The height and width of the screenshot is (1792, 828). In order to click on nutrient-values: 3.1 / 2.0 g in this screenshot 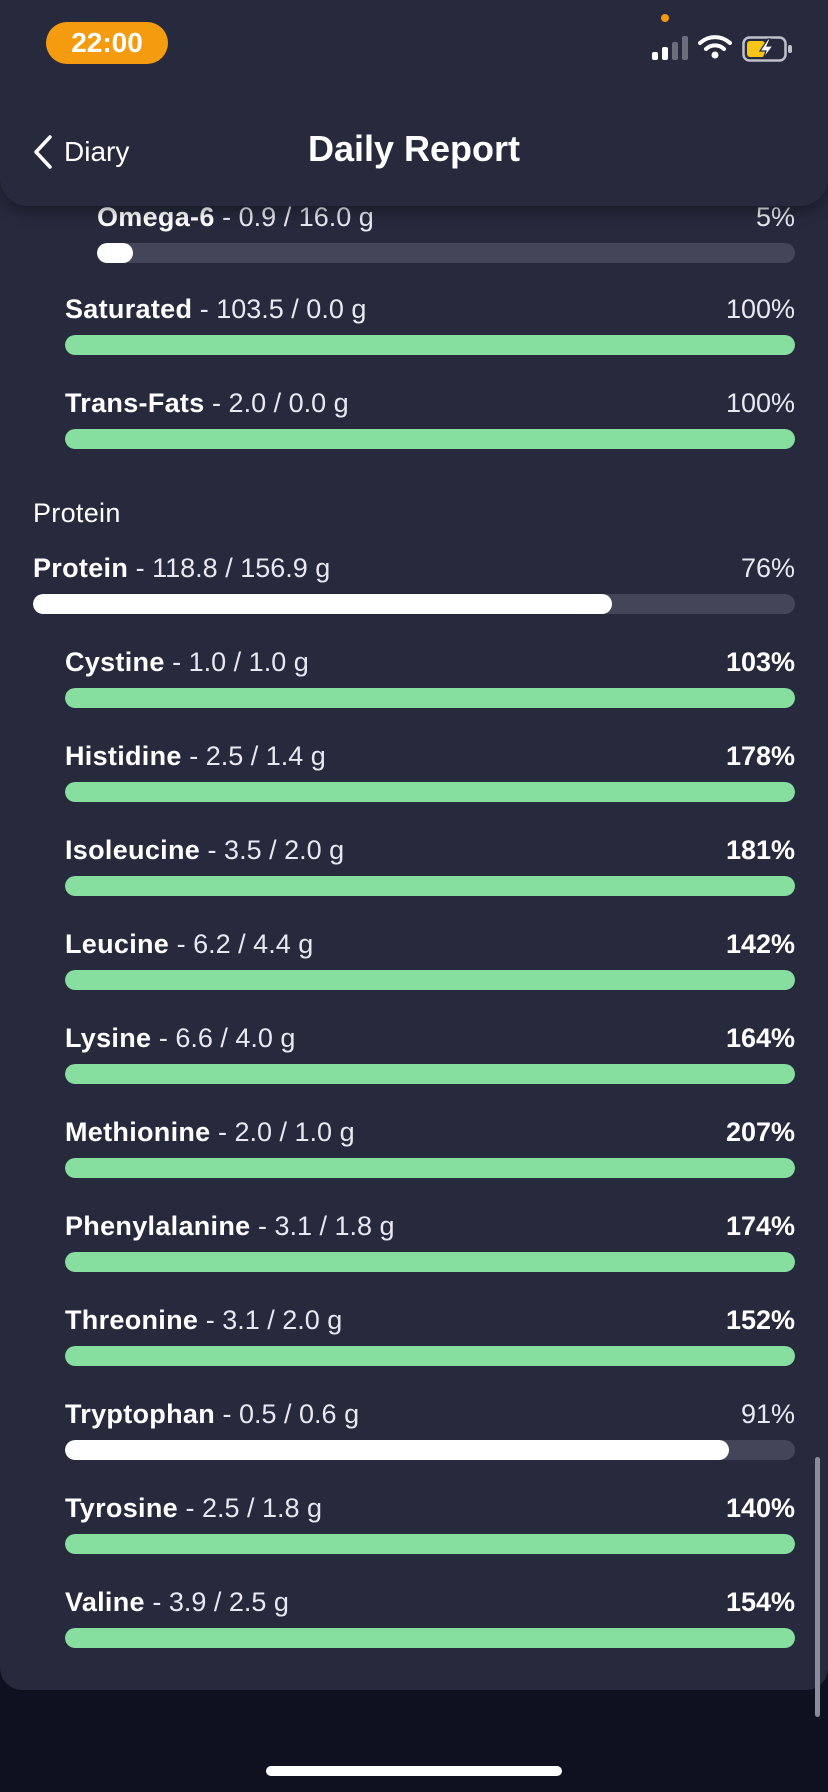, I will do `click(282, 1320)`.